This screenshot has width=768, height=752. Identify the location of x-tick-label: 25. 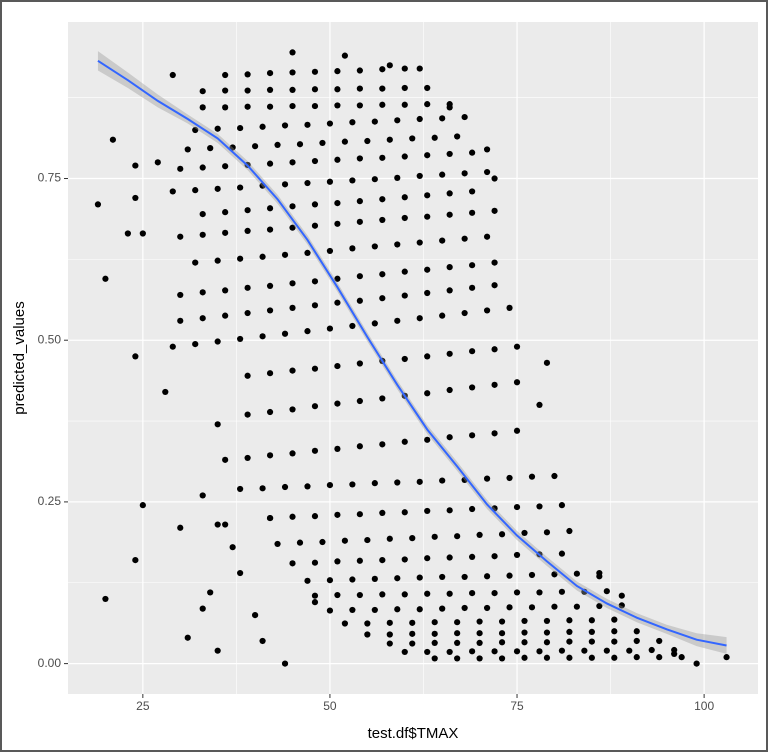
(143, 706).